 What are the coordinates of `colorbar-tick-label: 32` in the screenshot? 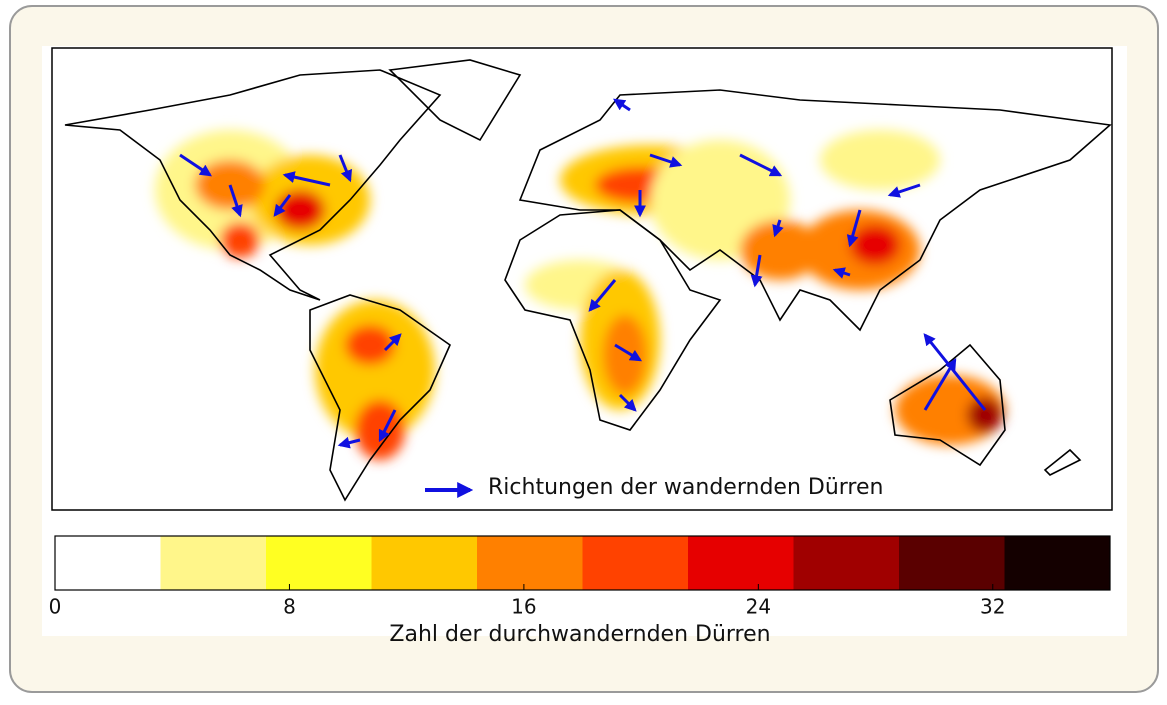 It's located at (992, 607).